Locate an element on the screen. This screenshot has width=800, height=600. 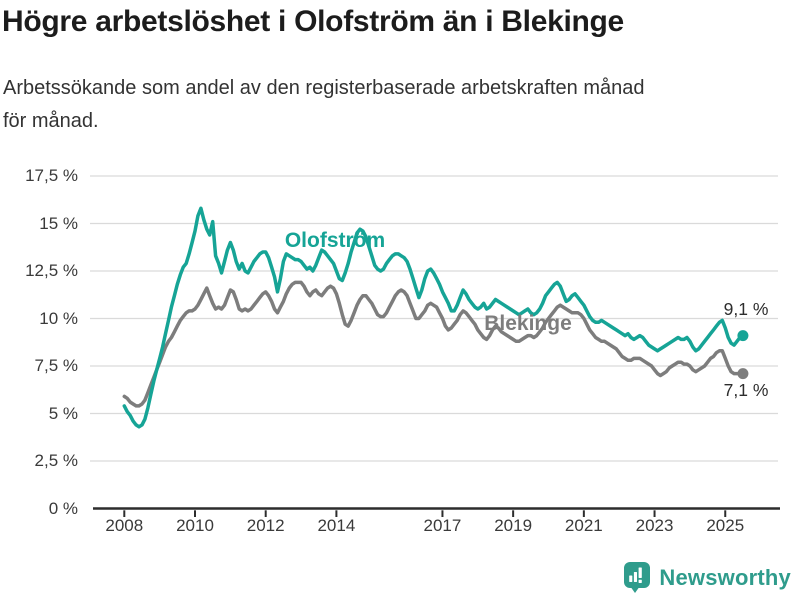
x-tick-label: 2025 is located at coordinates (725, 525).